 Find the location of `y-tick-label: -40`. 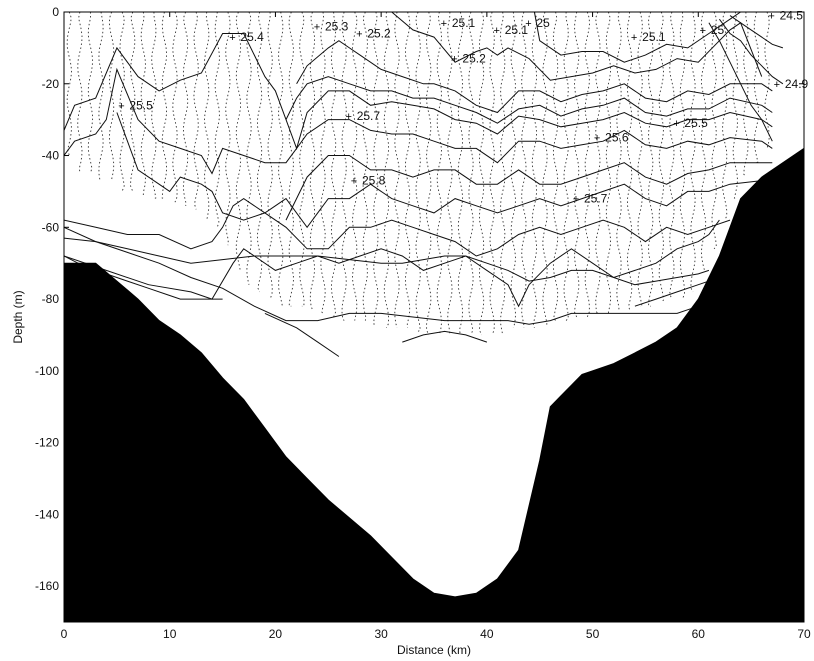

y-tick-label: -40 is located at coordinates (51, 156).